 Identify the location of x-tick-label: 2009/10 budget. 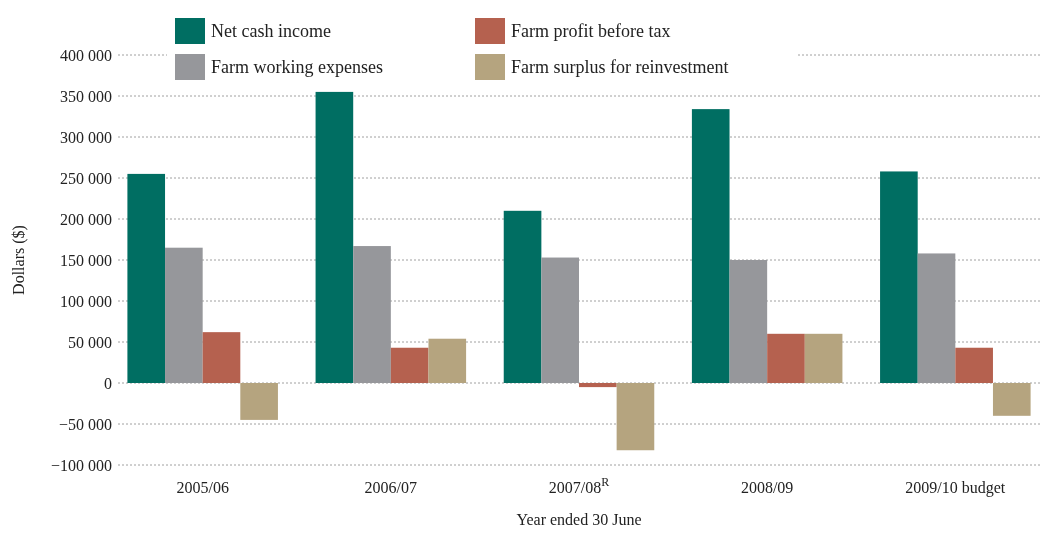
(955, 488).